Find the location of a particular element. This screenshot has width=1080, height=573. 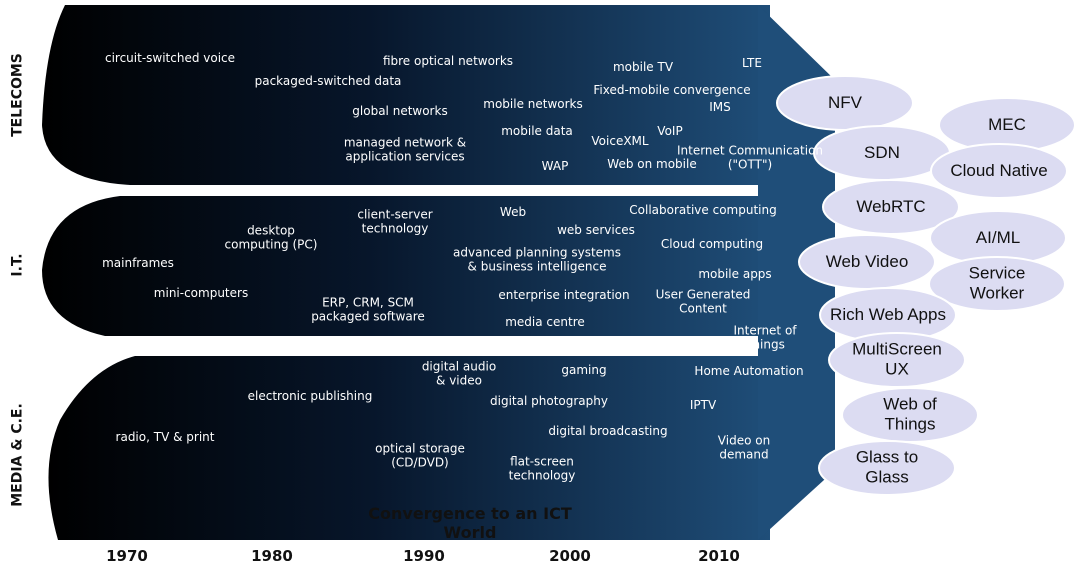

band-item: optical storage (CD/DVD) is located at coordinates (420, 455).